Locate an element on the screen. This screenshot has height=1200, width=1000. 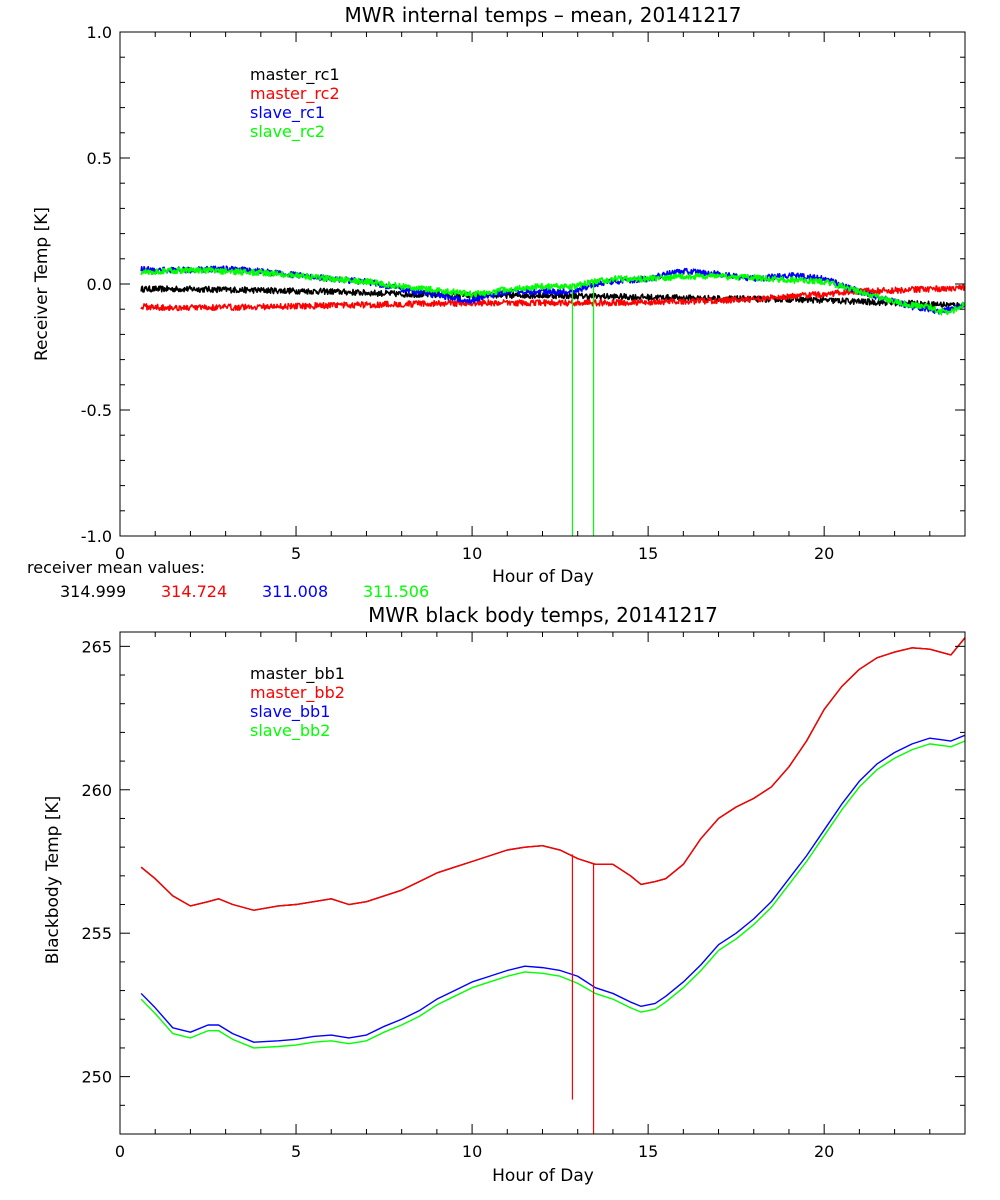
mean-value-master-rc2: 314.724 is located at coordinates (194, 591).